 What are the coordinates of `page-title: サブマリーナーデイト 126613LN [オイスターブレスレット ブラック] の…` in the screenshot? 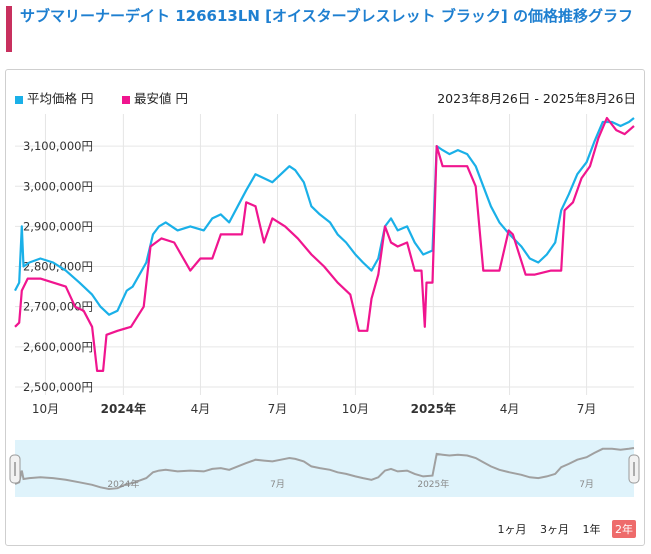 It's located at (324, 29).